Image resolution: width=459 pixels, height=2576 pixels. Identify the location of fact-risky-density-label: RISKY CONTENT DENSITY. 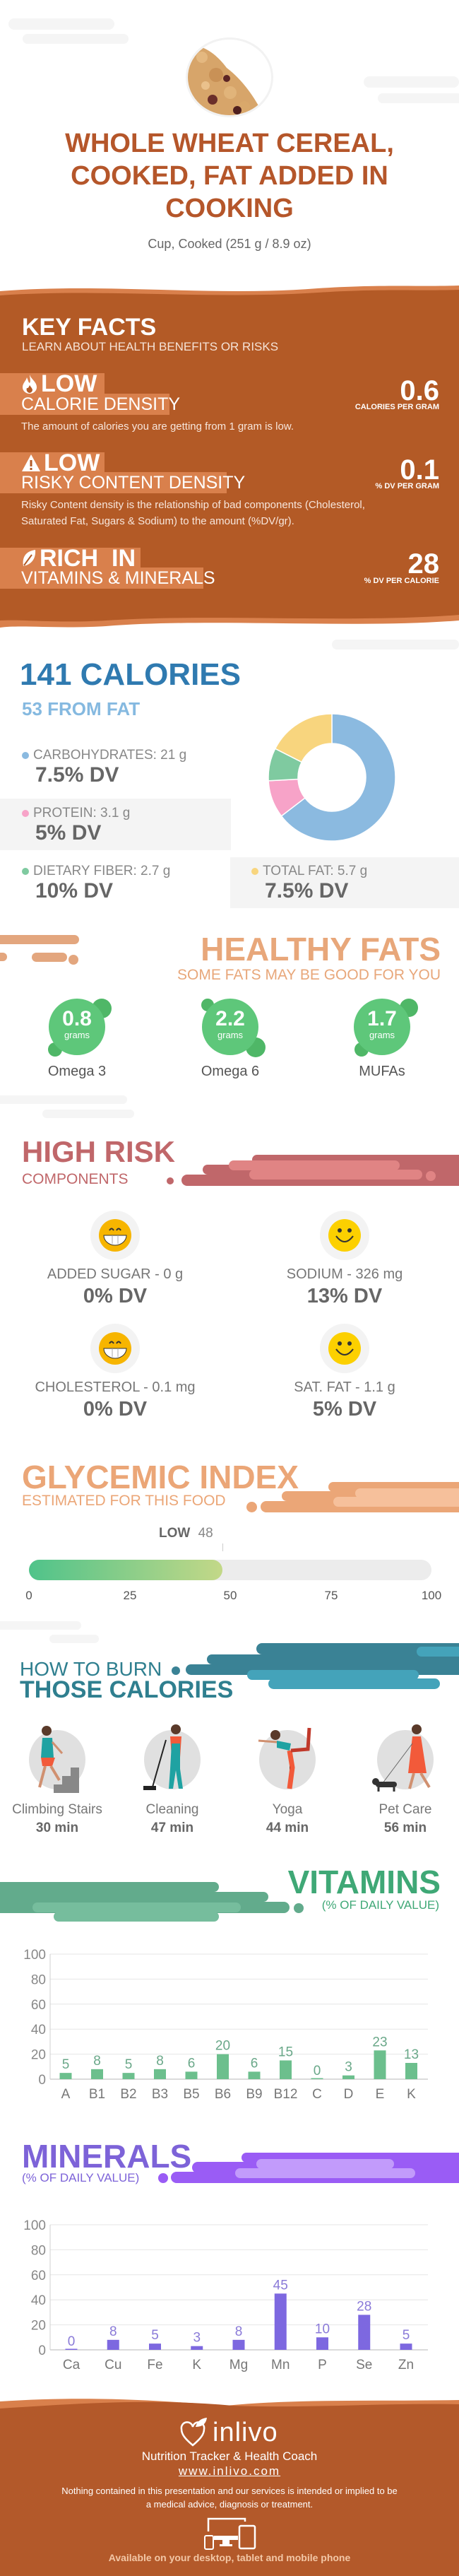
(133, 483).